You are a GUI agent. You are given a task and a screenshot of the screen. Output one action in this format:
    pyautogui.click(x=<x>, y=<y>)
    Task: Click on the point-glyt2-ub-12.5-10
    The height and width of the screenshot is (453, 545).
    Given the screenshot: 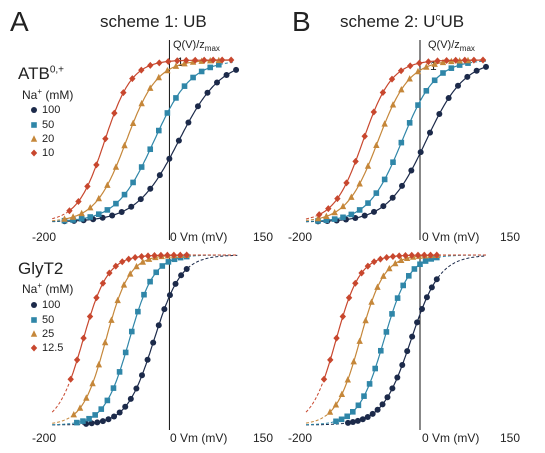 What is the action you would take?
    pyautogui.click(x=135, y=257)
    